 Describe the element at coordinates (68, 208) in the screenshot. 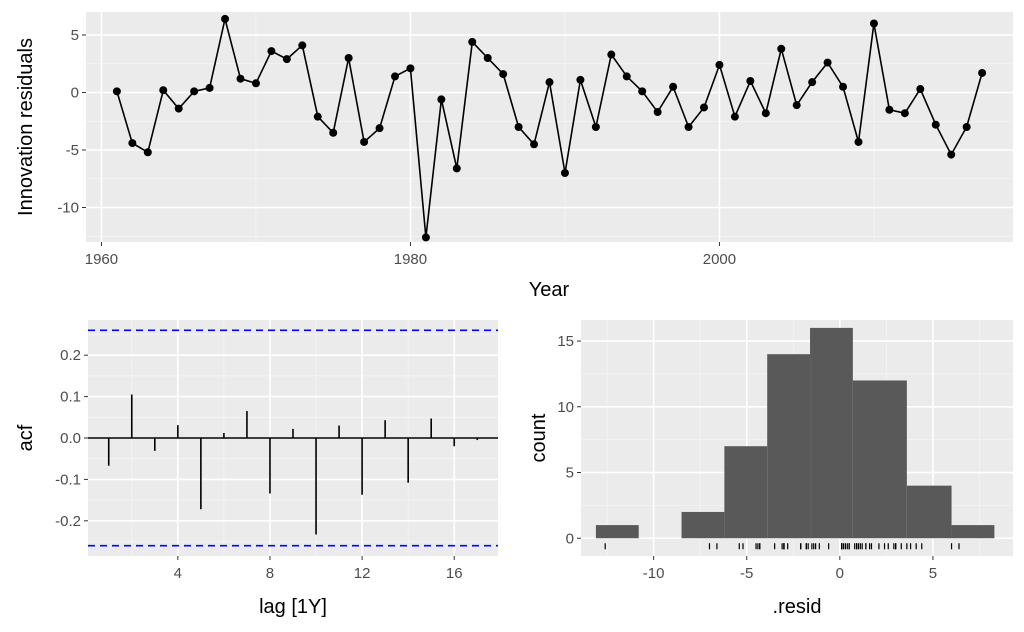

I see `time-y-tick-label: -10` at that location.